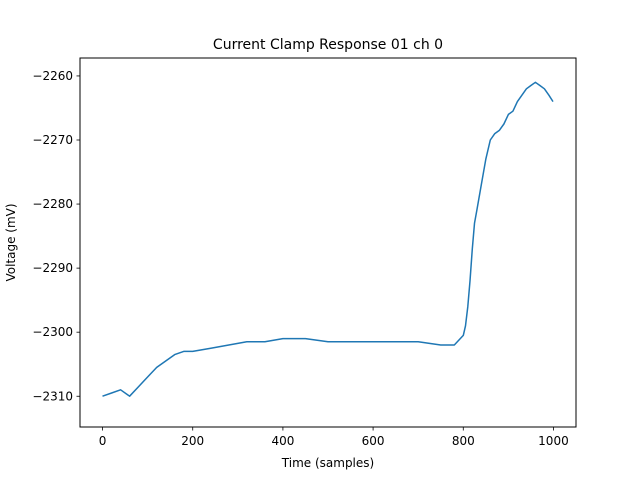  What do you see at coordinates (328, 45) in the screenshot?
I see `chart-title: Current Clamp Response 01 ch 0` at bounding box center [328, 45].